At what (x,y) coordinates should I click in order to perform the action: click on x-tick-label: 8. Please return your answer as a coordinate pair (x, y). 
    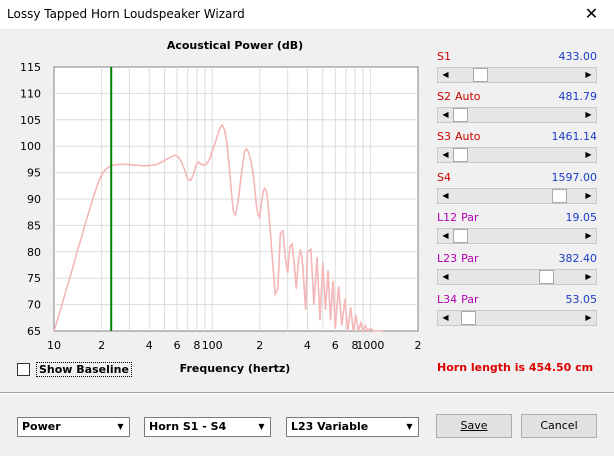
    Looking at the image, I should click on (355, 345).